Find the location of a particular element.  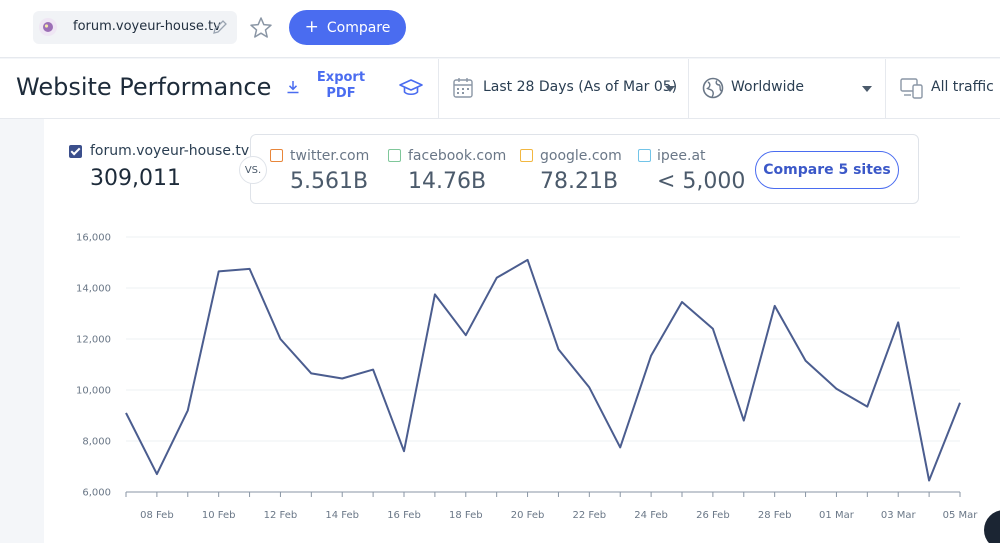

pencil-icon is located at coordinates (220, 27).